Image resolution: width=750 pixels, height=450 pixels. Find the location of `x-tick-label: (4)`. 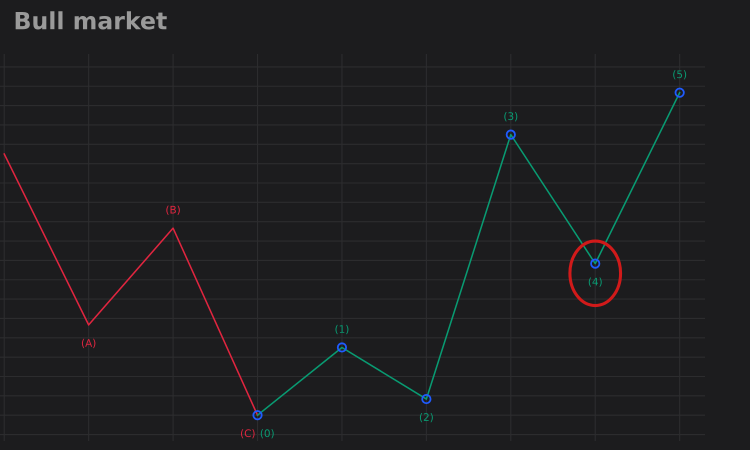

x-tick-label: (4) is located at coordinates (595, 282).